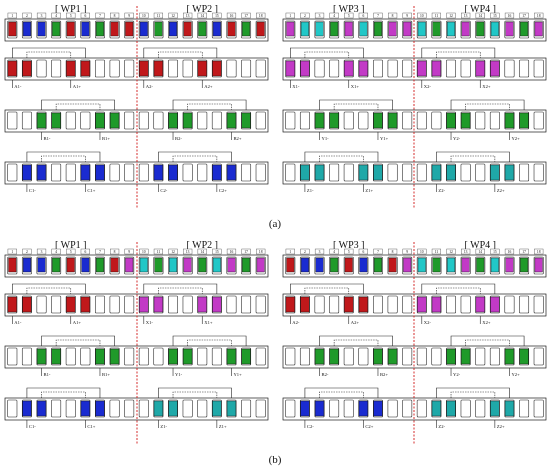 The height and width of the screenshot is (476, 550). I want to click on slot-number: 14, so click(480, 252).